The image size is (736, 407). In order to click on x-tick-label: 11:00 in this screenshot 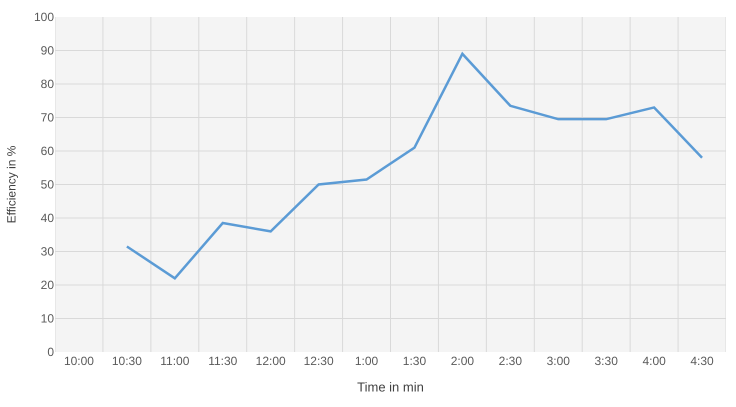, I will do `click(175, 361)`.